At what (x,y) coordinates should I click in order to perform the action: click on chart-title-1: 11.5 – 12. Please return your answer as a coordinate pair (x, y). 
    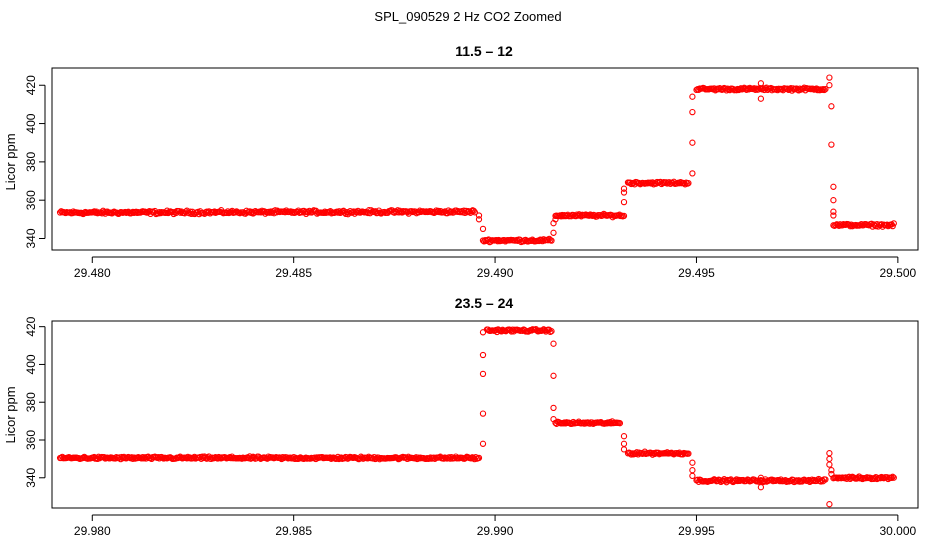
    Looking at the image, I should click on (484, 51).